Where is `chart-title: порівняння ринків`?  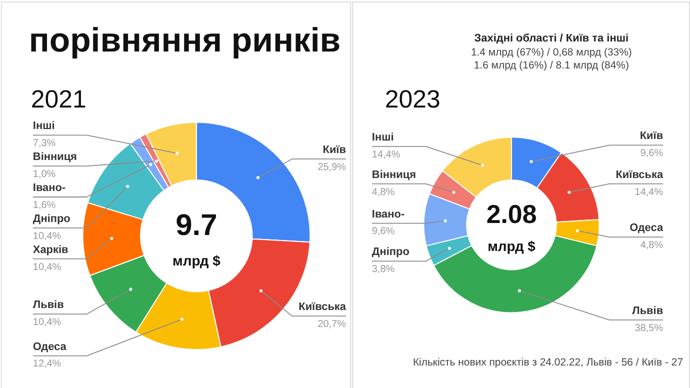 chart-title: порівняння ринків is located at coordinates (184, 40).